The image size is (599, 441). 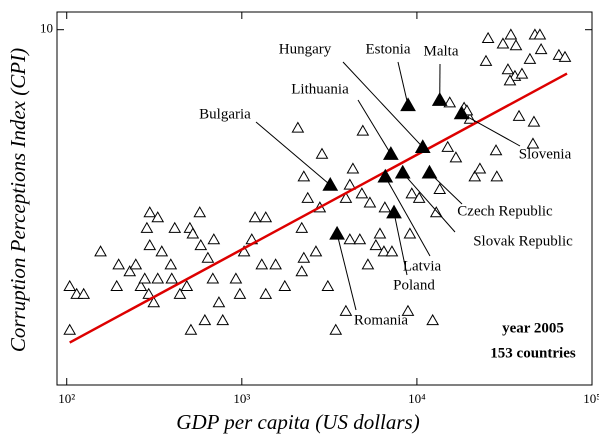 What do you see at coordinates (388, 49) in the screenshot?
I see `country-label: Estonia` at bounding box center [388, 49].